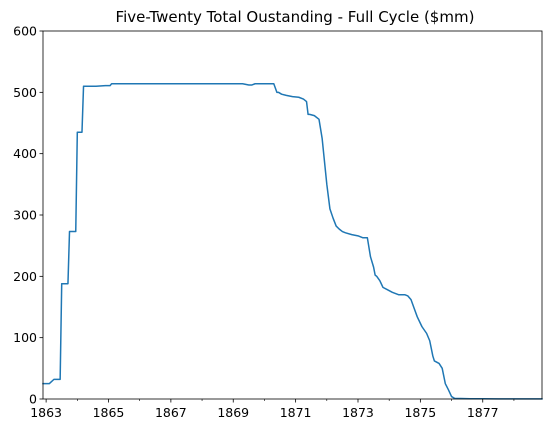  What do you see at coordinates (483, 412) in the screenshot?
I see `x-tick-label: 1877` at bounding box center [483, 412].